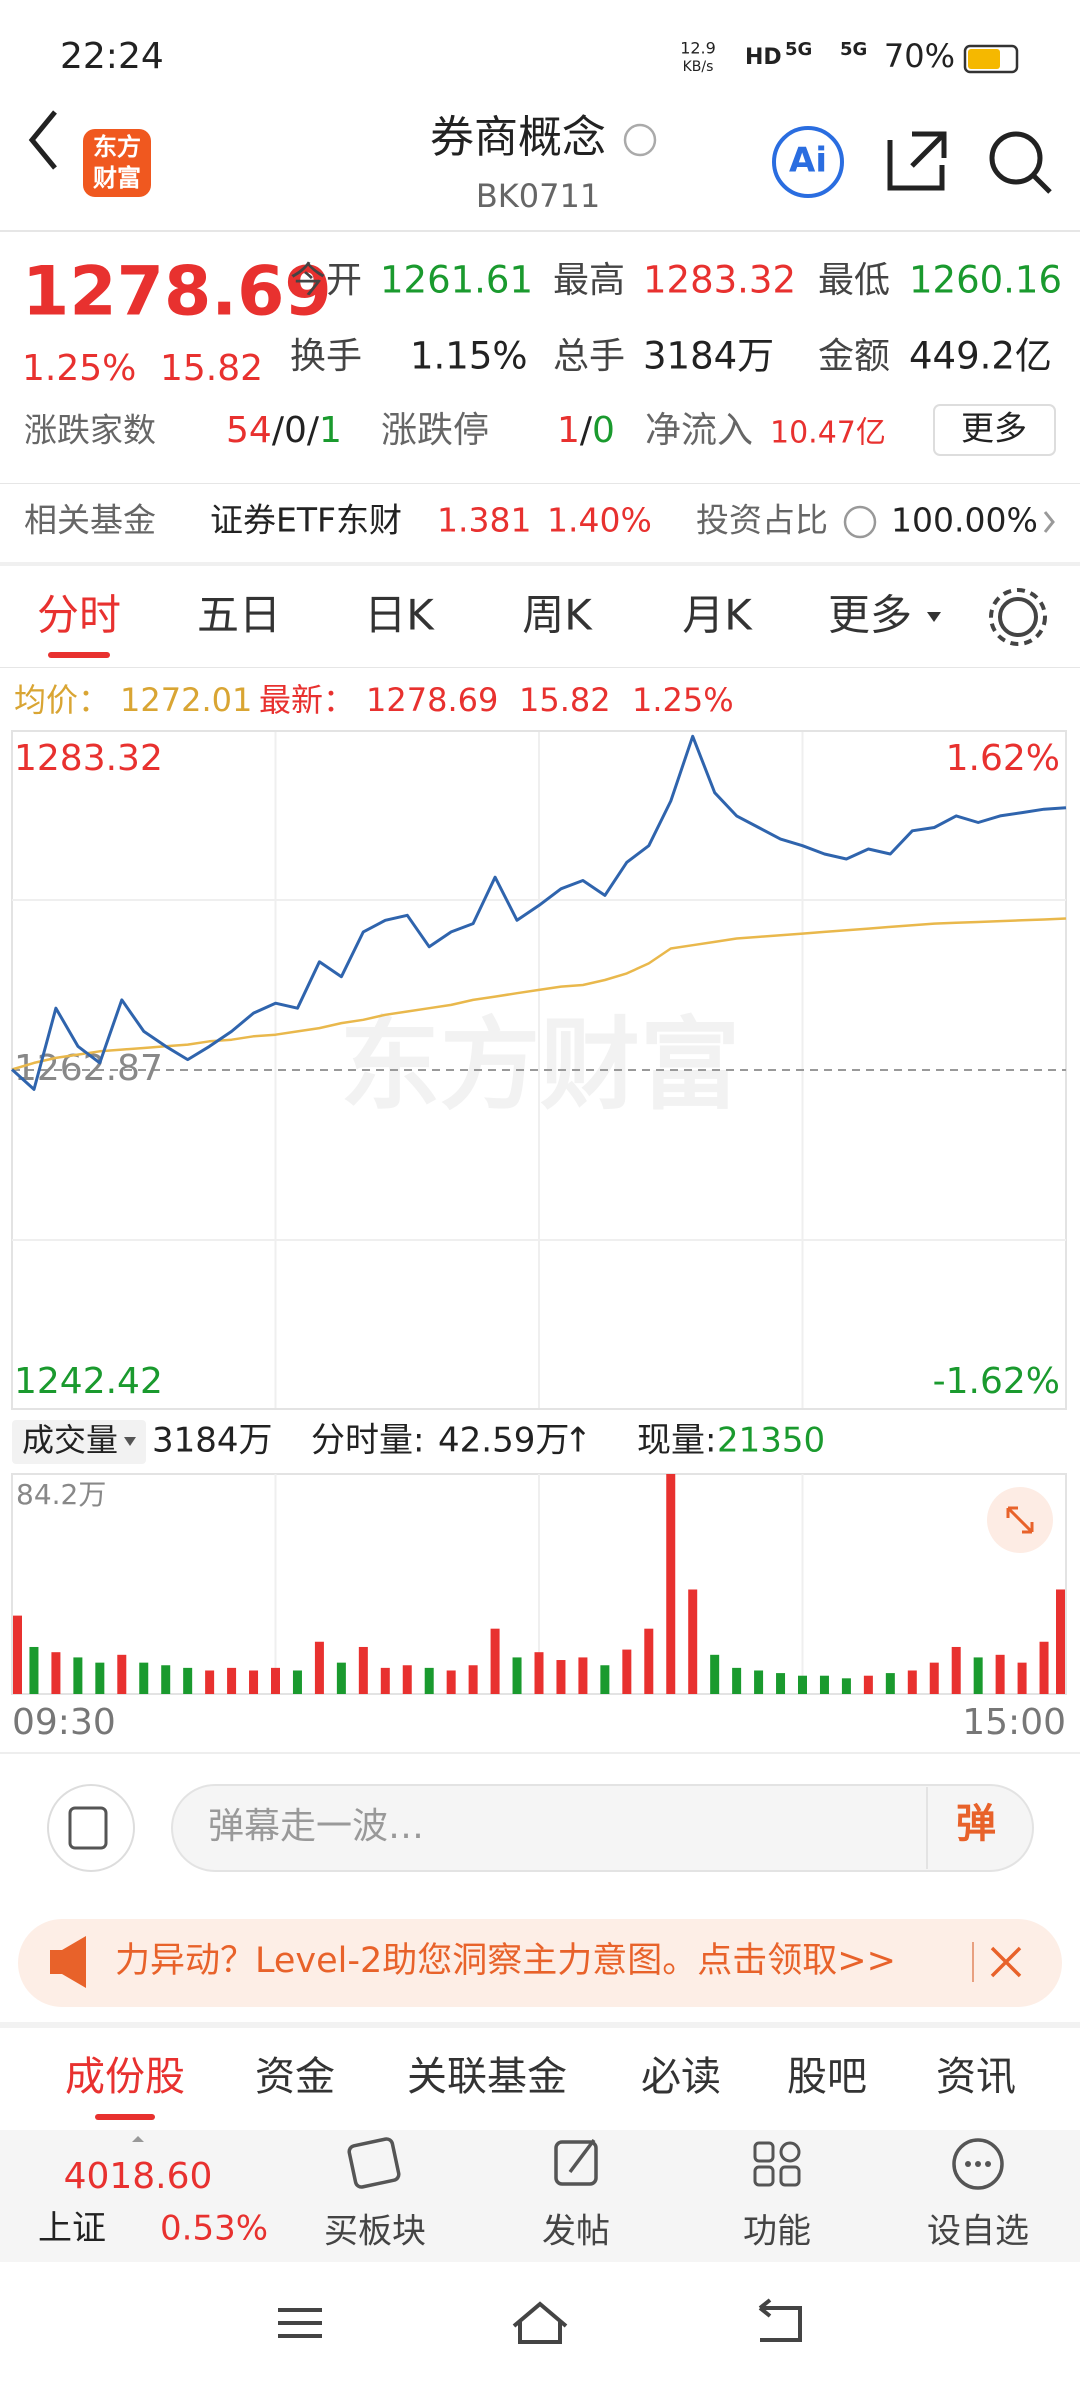  Describe the element at coordinates (698, 67) in the screenshot. I see `net-speed-unit: KB/s` at that location.